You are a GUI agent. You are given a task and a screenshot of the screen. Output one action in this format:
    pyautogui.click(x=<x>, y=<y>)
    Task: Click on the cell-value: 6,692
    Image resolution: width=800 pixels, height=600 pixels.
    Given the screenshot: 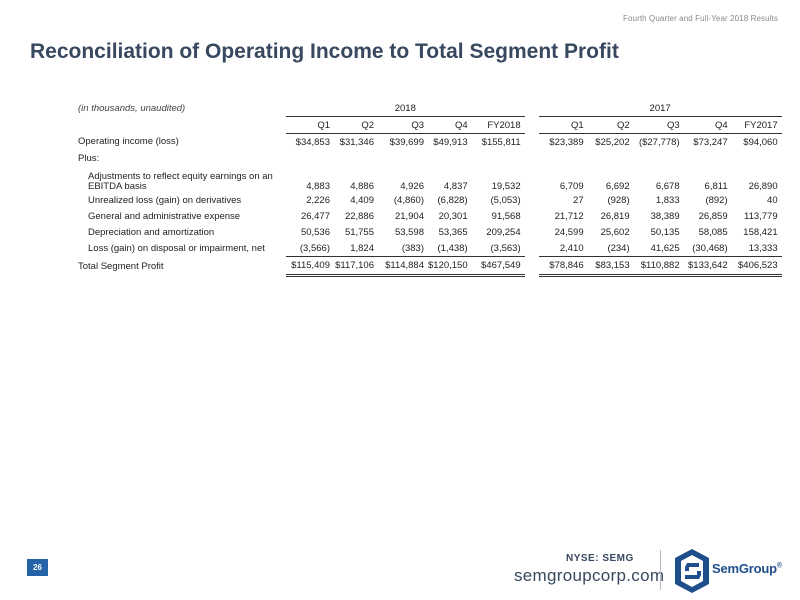 What is the action you would take?
    pyautogui.click(x=617, y=186)
    